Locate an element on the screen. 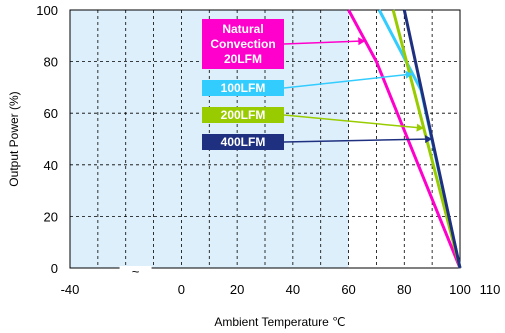 The height and width of the screenshot is (333, 505). y-tick-label: 0 is located at coordinates (54, 268).